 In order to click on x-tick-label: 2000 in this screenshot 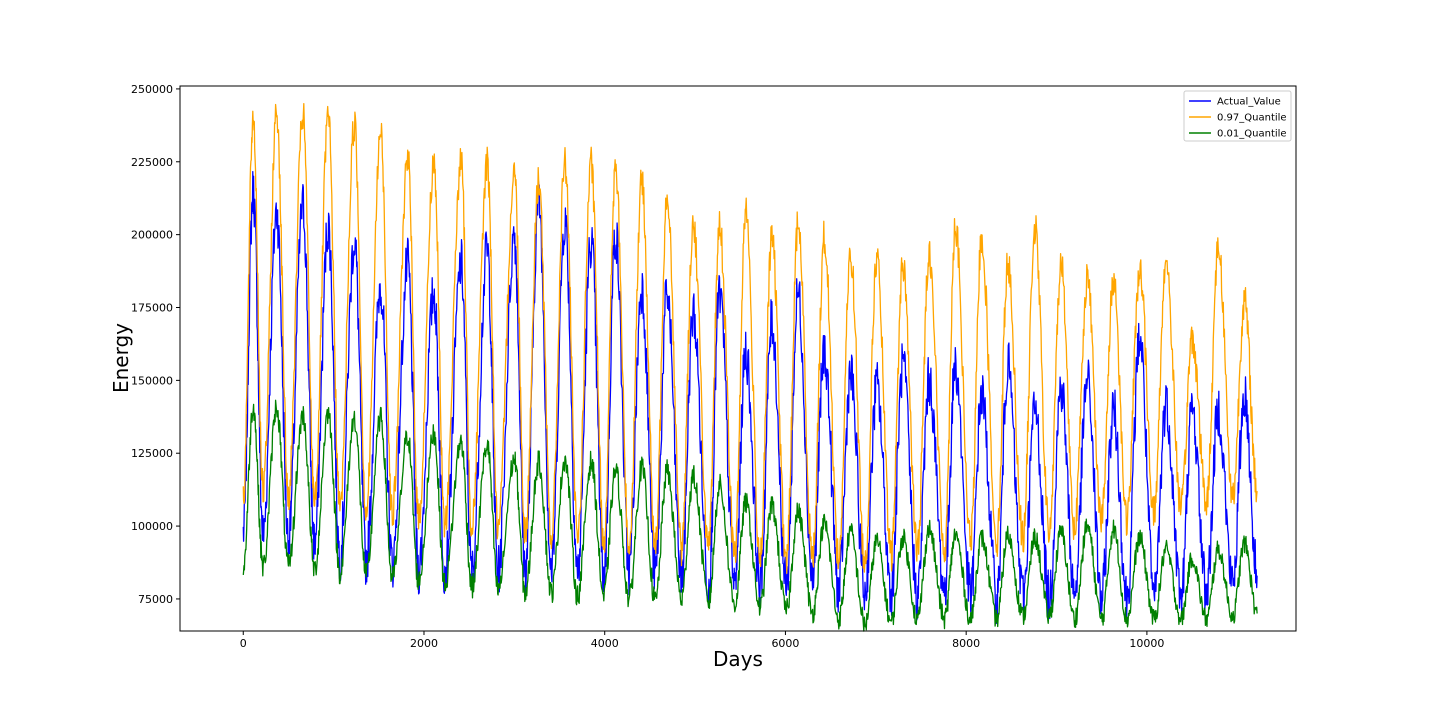, I will do `click(424, 643)`.